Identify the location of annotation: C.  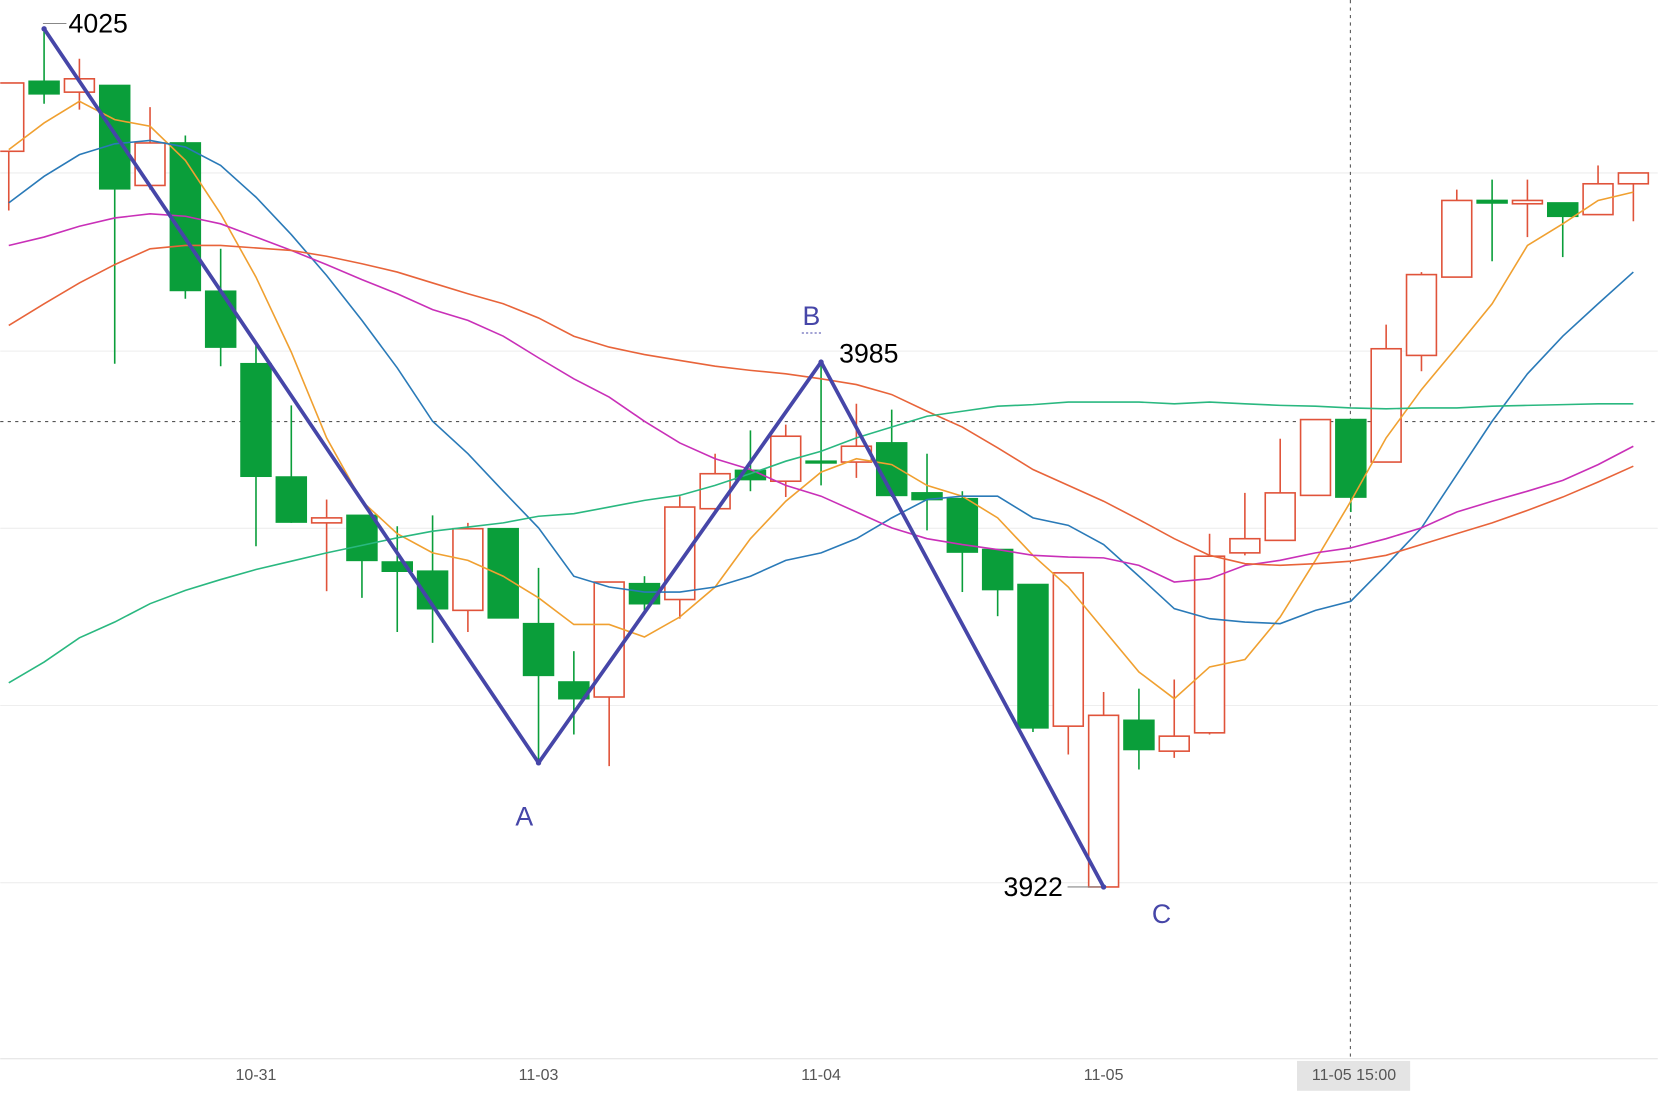
(1161, 914).